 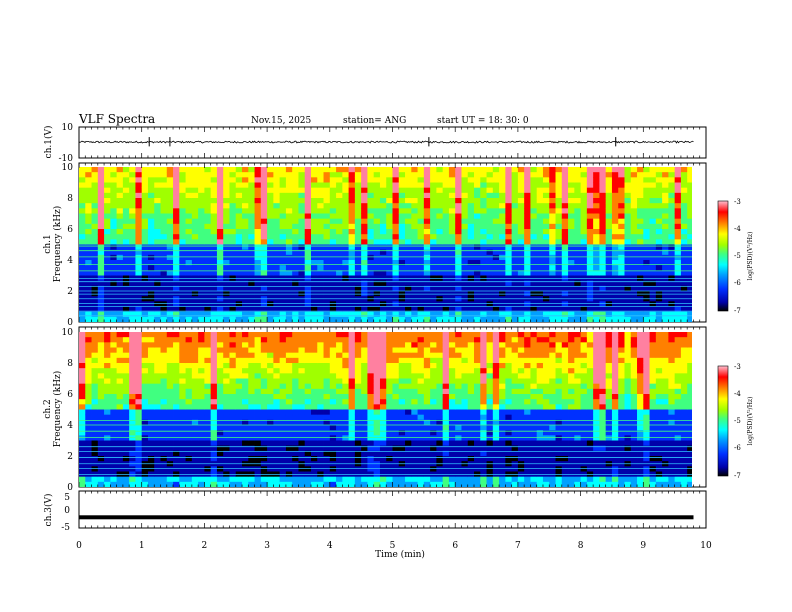 I want to click on ch1-cbar-tick-4: -4, so click(x=737, y=229).